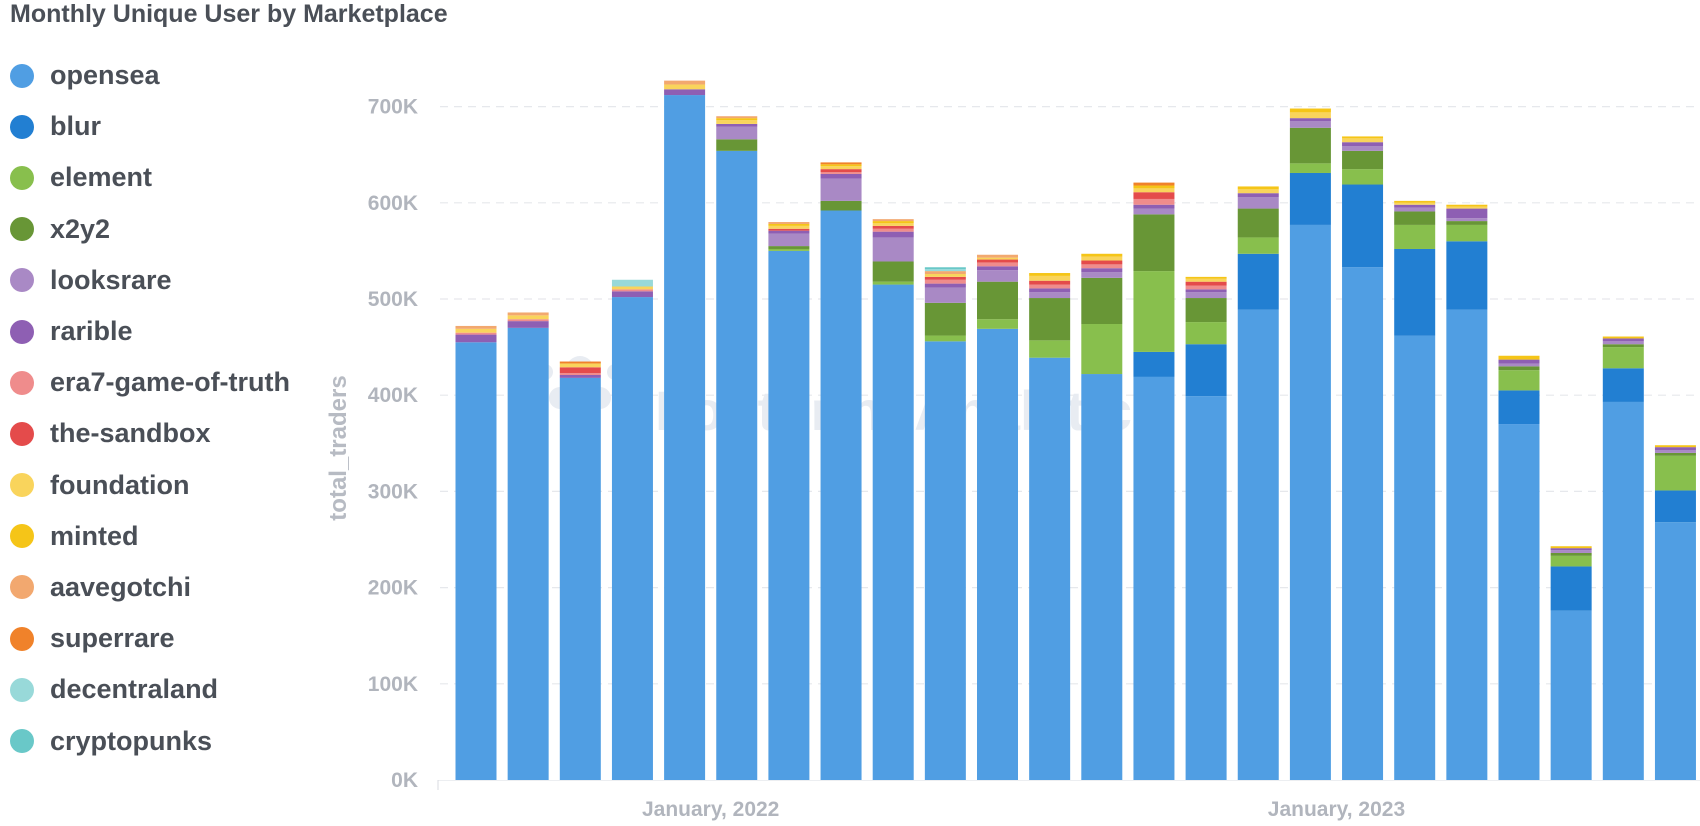  Describe the element at coordinates (160, 740) in the screenshot. I see `legend-item-cryptopunks: cryptopunks` at that location.